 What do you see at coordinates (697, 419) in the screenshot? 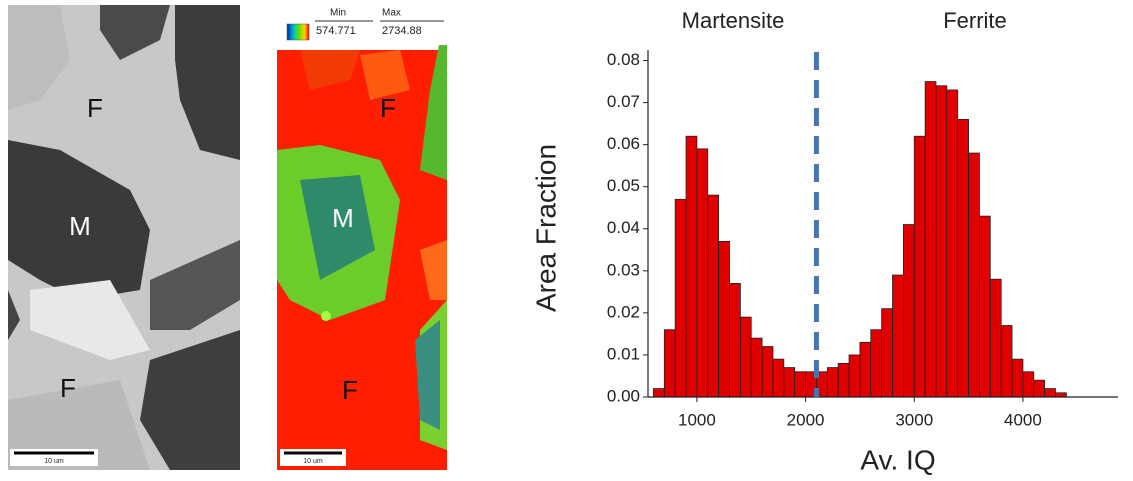
I see `x-tick-label: 1000` at bounding box center [697, 419].